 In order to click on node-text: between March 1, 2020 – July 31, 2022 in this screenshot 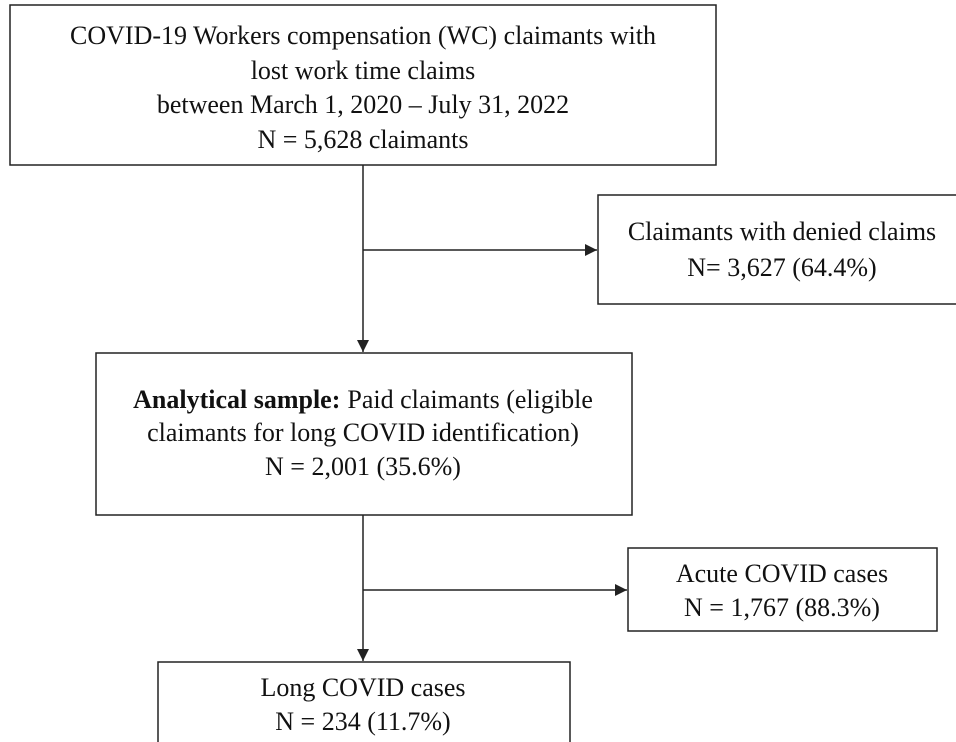, I will do `click(363, 104)`.